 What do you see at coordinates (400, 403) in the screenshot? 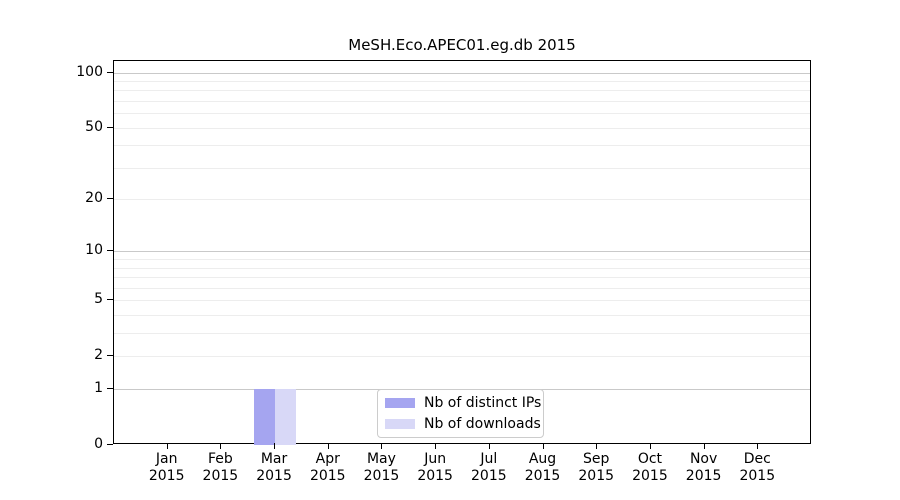
I see `legend-swatch-distinct-ips` at bounding box center [400, 403].